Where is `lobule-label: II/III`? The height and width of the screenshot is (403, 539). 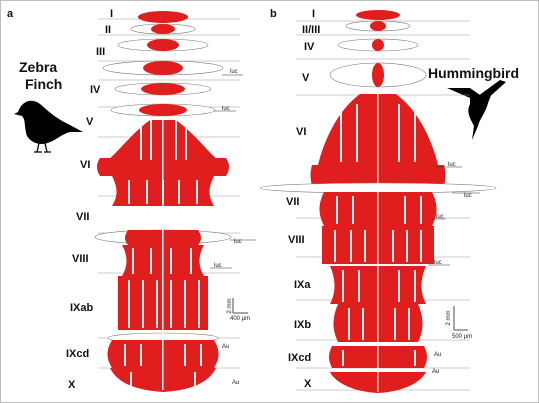 lobule-label: II/III is located at coordinates (311, 30).